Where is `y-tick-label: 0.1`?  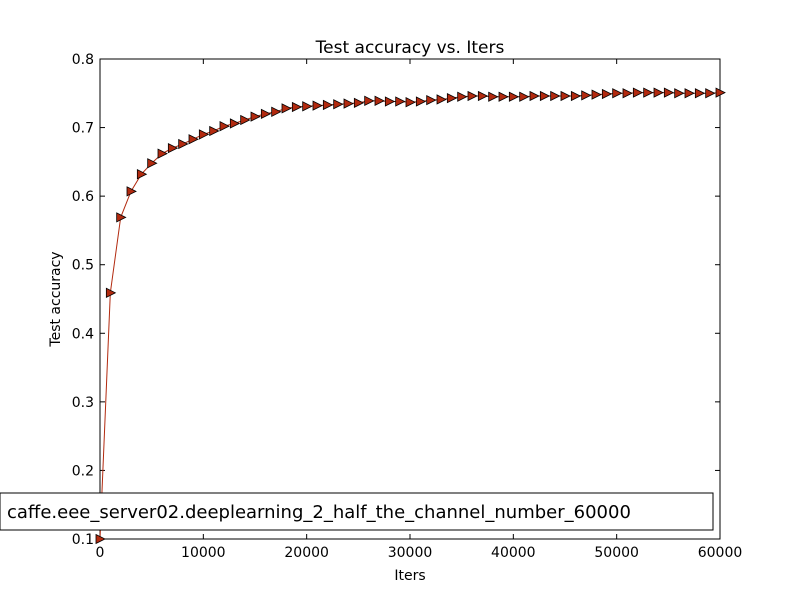 y-tick-label: 0.1 is located at coordinates (83, 540).